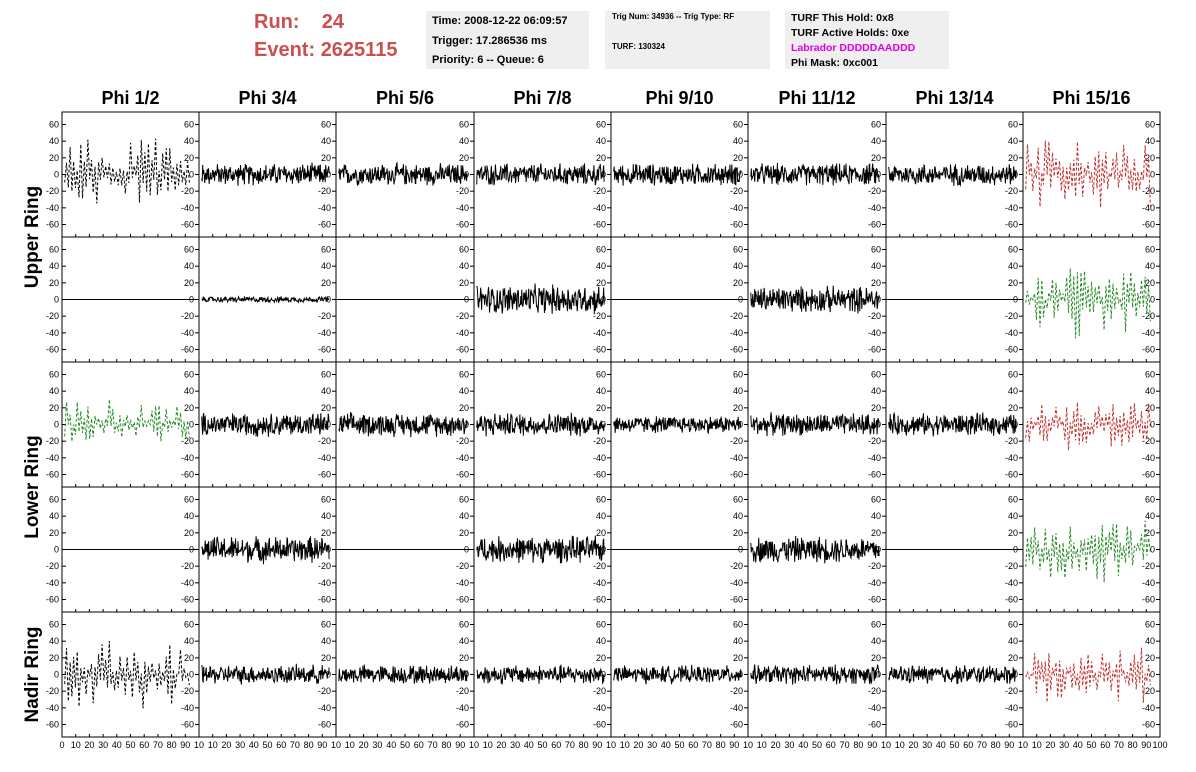 This screenshot has height=772, width=1196. What do you see at coordinates (638, 46) in the screenshot?
I see `turf-text: TURF: 130324` at bounding box center [638, 46].